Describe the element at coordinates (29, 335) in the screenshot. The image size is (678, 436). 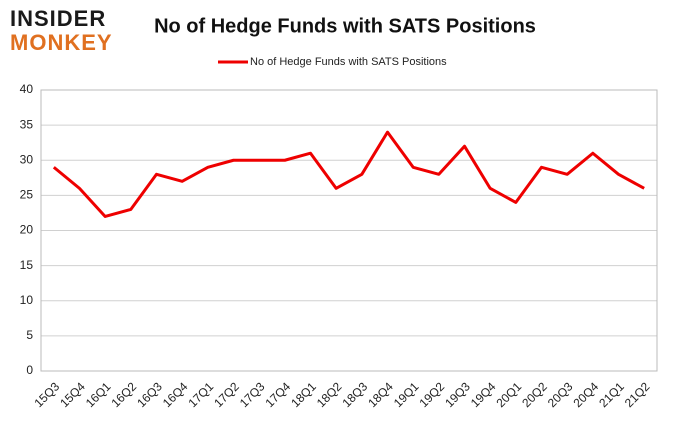
I see `y-tick-label: 5` at that location.